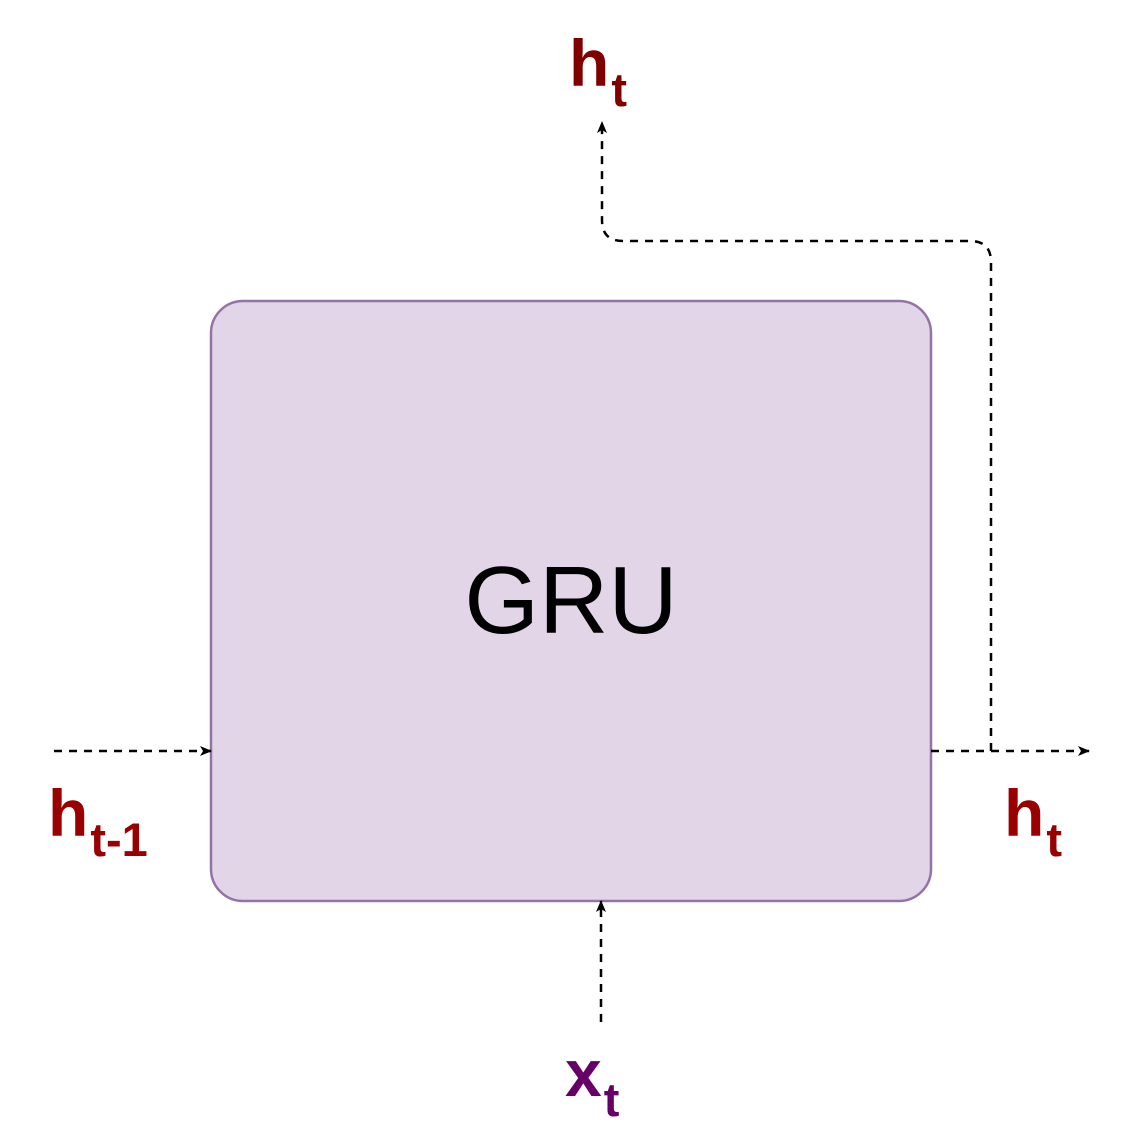  What do you see at coordinates (119, 839) in the screenshot?
I see `previous-hidden-state-label-sub: t-1` at bounding box center [119, 839].